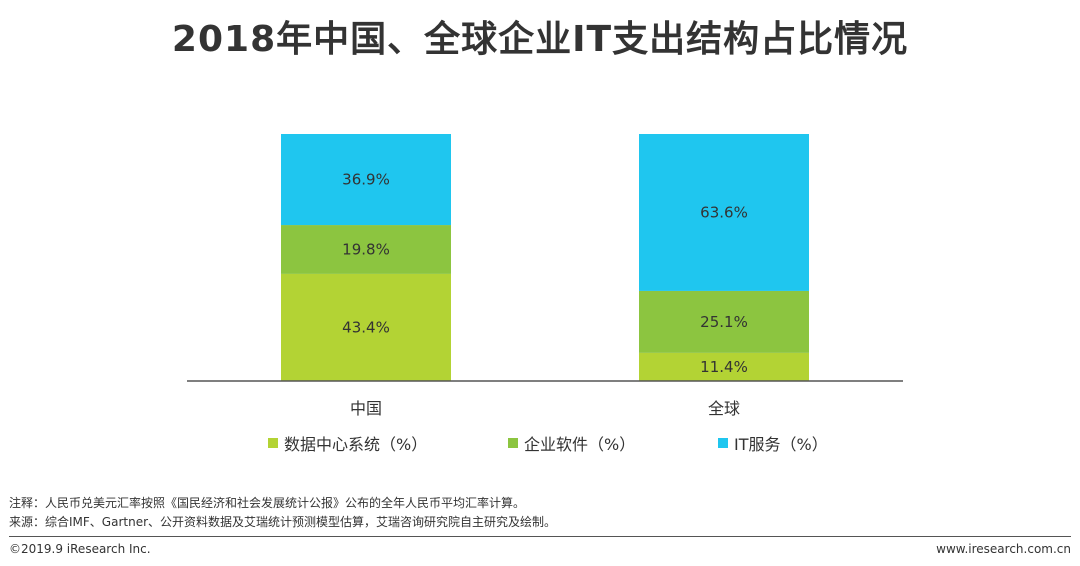  I want to click on data-label-global-itservice: 63.6%, so click(724, 212).